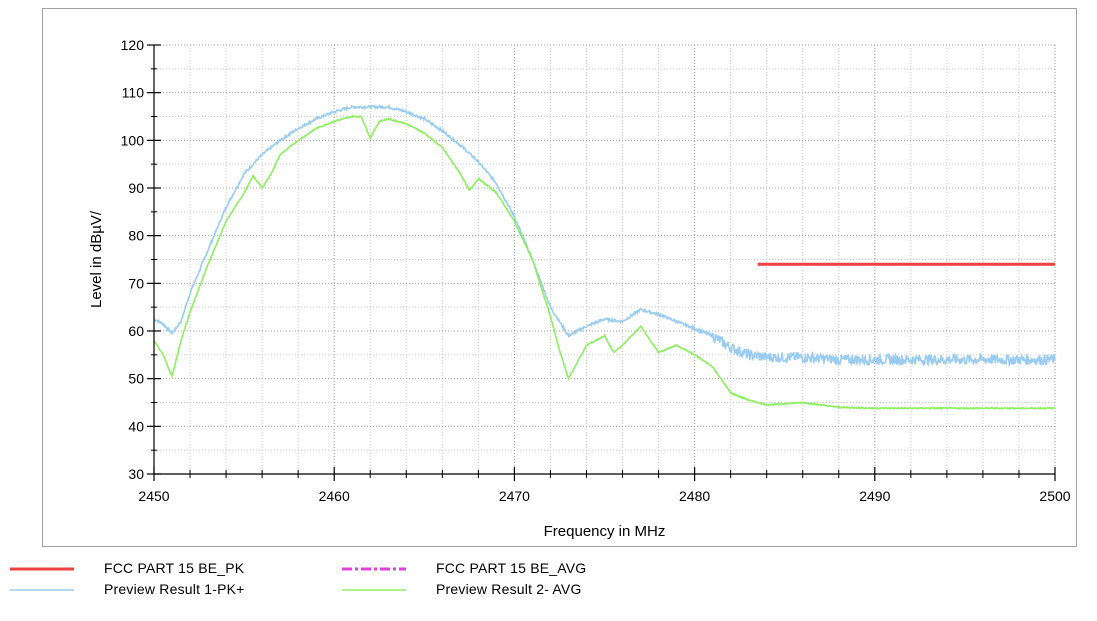  Describe the element at coordinates (514, 496) in the screenshot. I see `x-tick-label: 2470` at that location.